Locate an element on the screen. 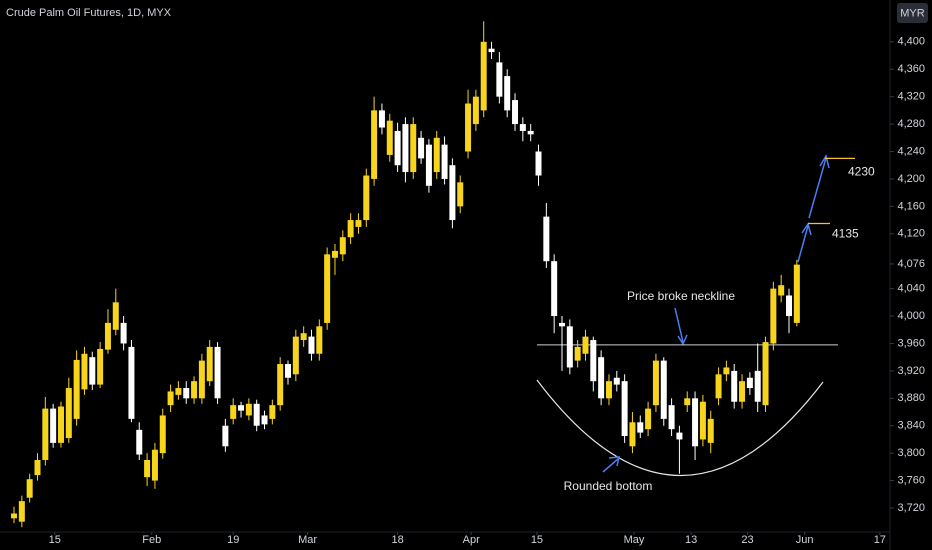  bottom-arrow-head is located at coordinates (614, 461).